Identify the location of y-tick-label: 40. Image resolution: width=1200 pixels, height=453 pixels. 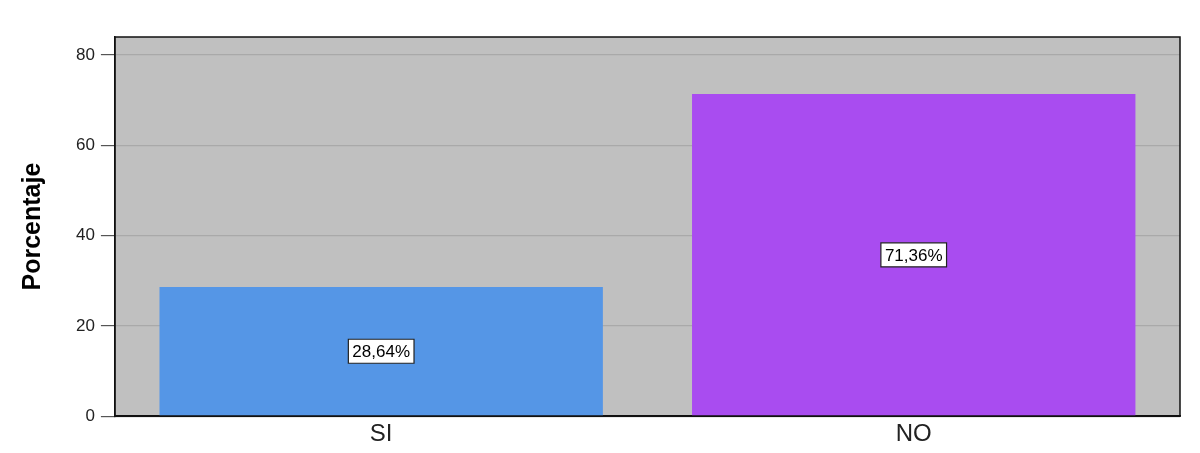
(85, 235).